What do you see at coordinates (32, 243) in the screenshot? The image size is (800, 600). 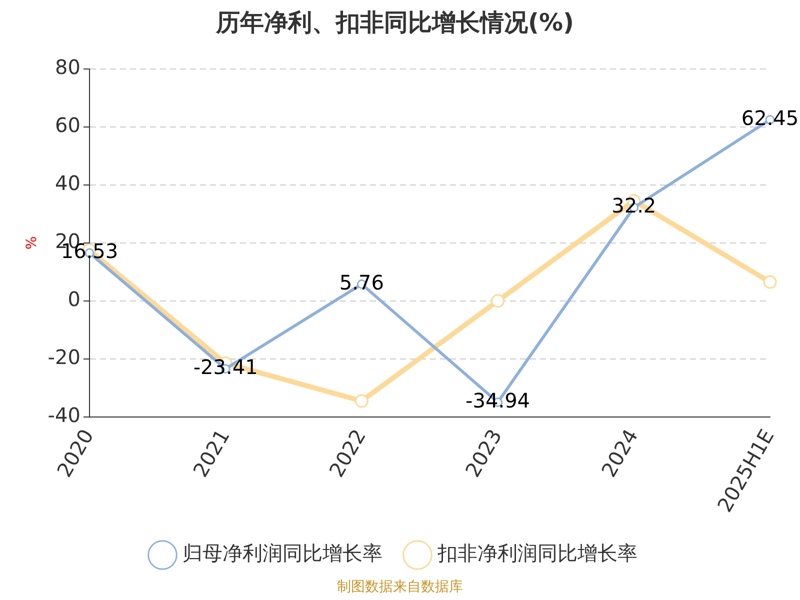 I see `y-axis-title: %` at bounding box center [32, 243].